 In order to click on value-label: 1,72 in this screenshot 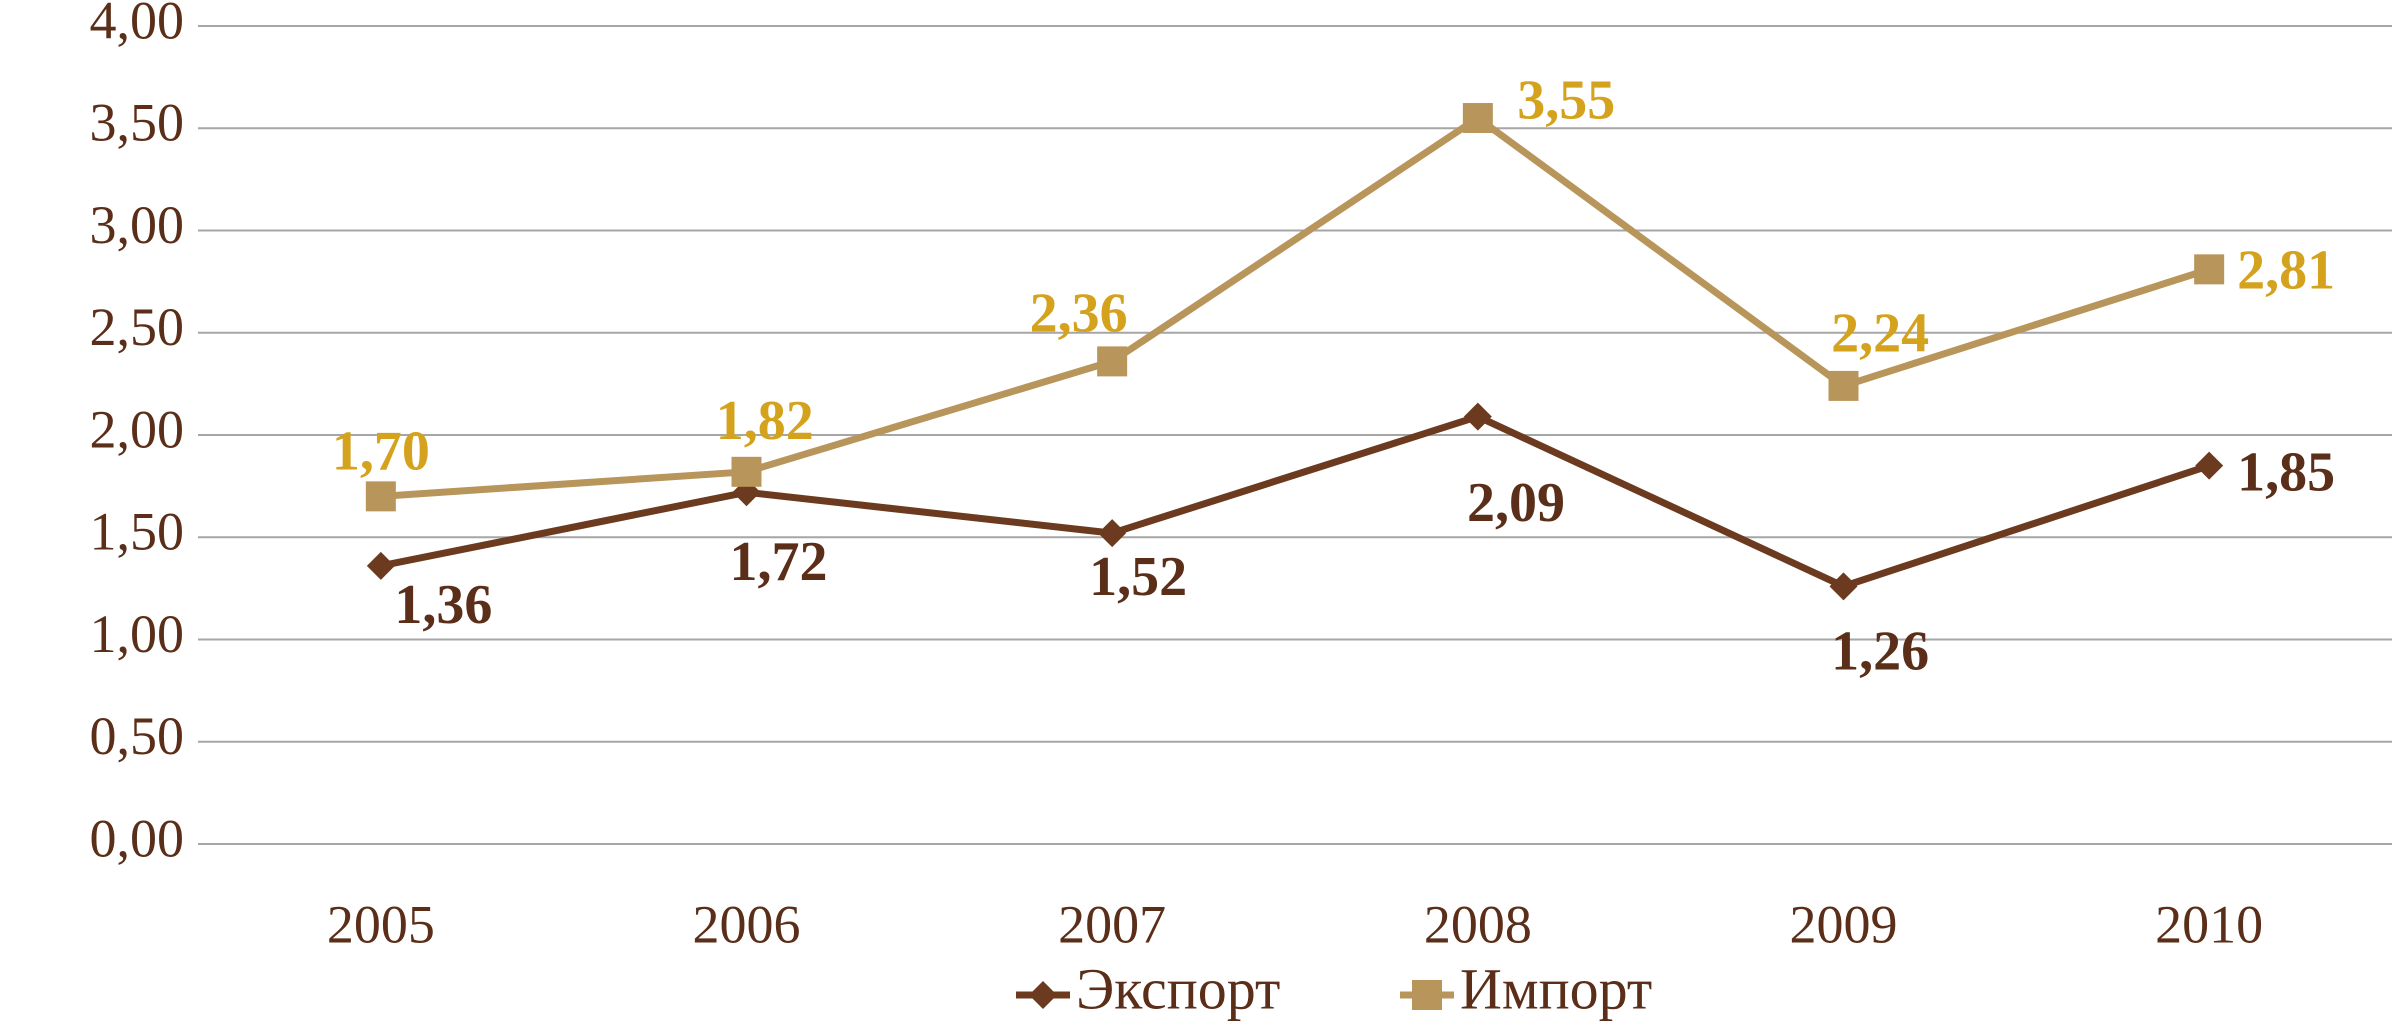, I will do `click(779, 562)`.